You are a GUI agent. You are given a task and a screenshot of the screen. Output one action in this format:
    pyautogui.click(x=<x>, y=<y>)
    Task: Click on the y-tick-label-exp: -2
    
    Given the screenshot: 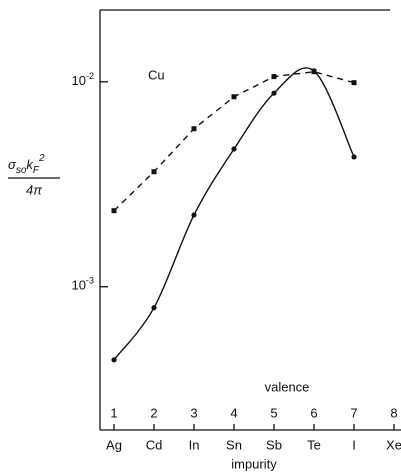 What is the action you would take?
    pyautogui.click(x=90, y=76)
    